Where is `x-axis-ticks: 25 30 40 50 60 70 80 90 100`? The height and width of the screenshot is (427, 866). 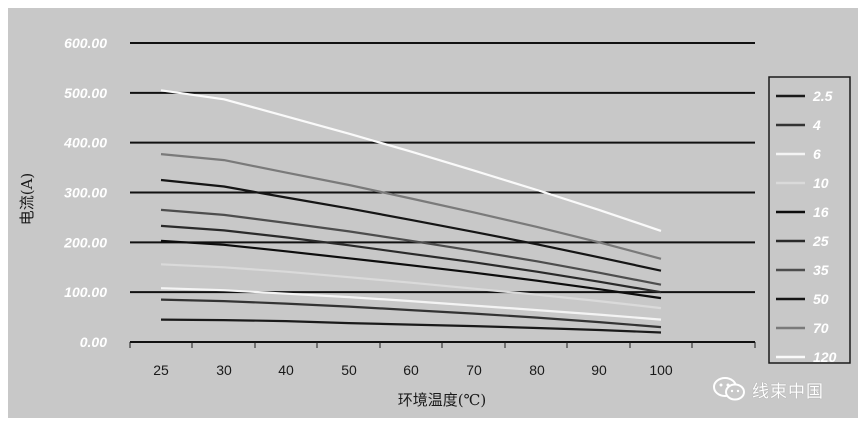
x-axis-ticks: 25 30 40 50 60 70 80 90 100 is located at coordinates (442, 360).